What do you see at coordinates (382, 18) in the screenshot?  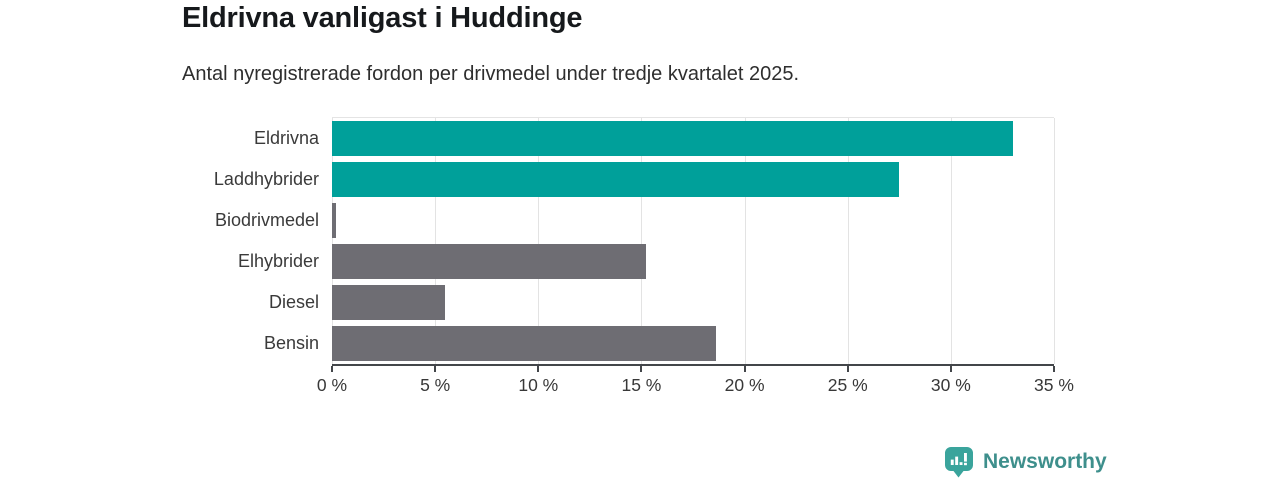 I see `chart-title: Eldrivna vanligast i Huddinge` at bounding box center [382, 18].